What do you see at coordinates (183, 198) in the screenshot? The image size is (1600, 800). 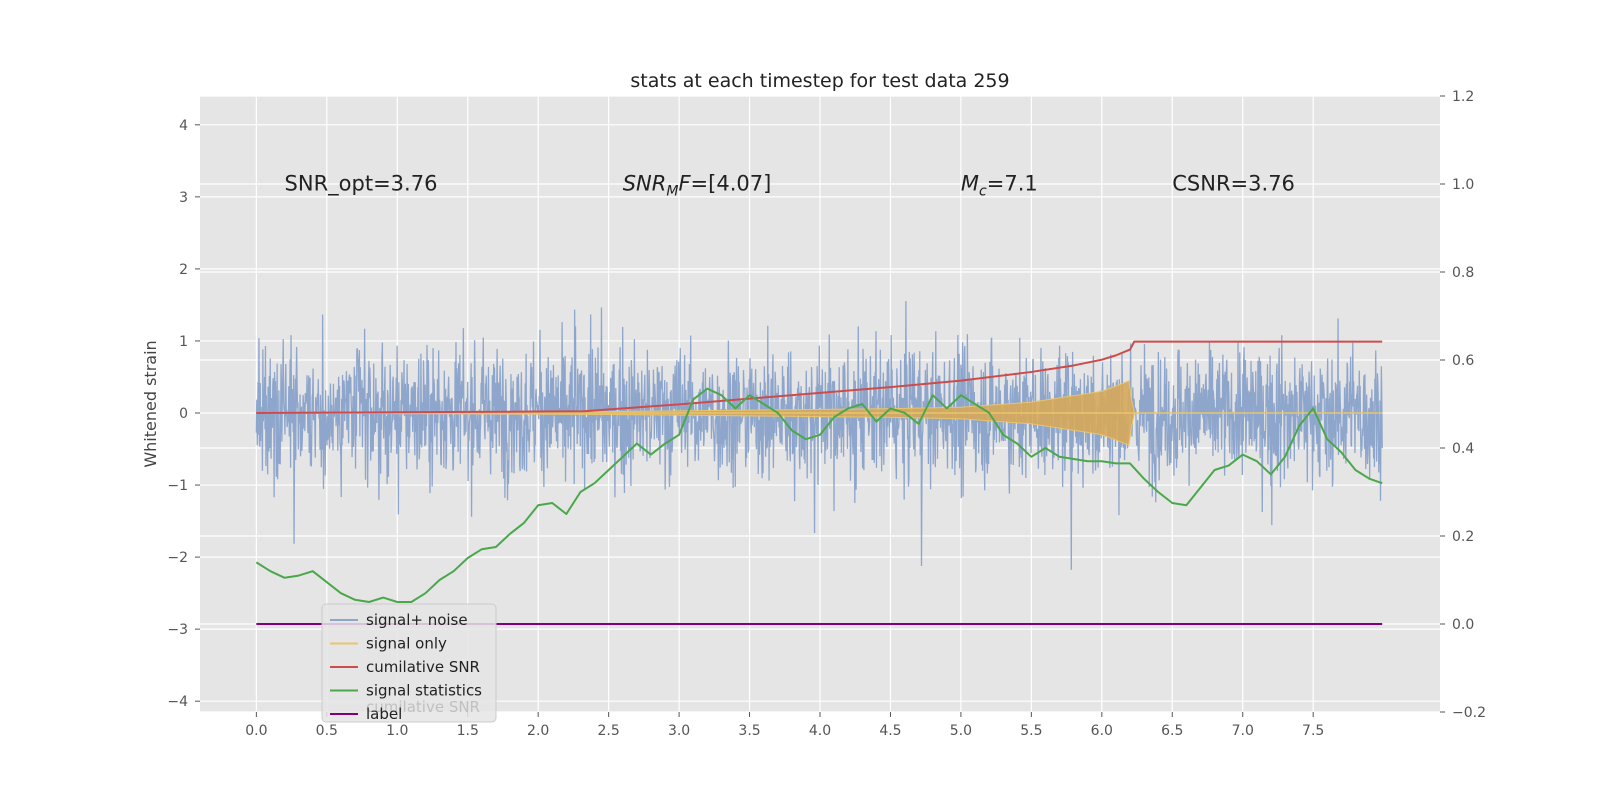 I see `y-tick-label: 3` at bounding box center [183, 198].